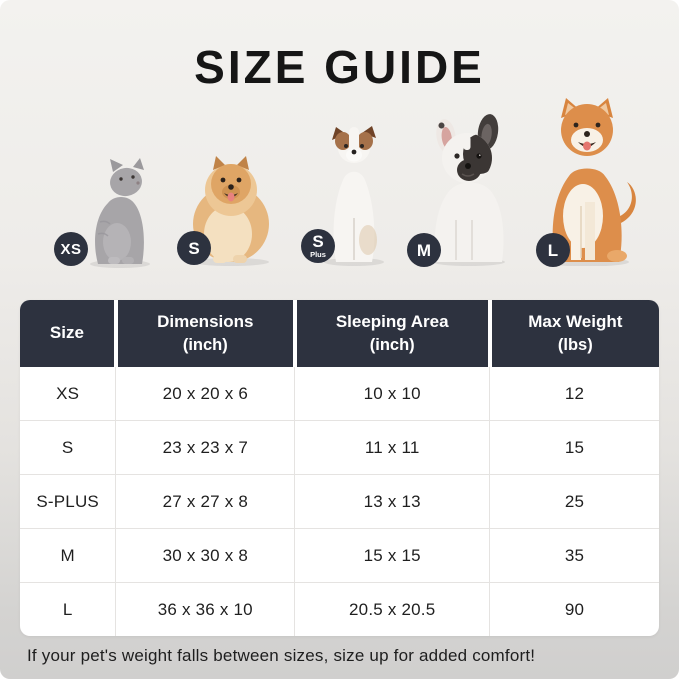  Describe the element at coordinates (68, 609) in the screenshot. I see `table-cell: L` at that location.